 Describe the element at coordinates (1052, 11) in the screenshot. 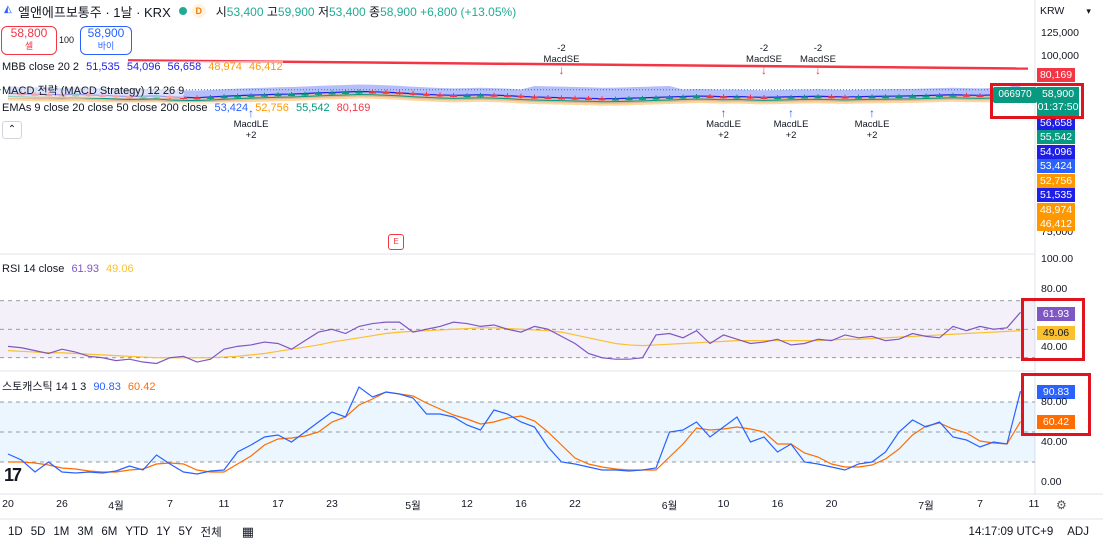

I see `currency-label: KRW` at that location.